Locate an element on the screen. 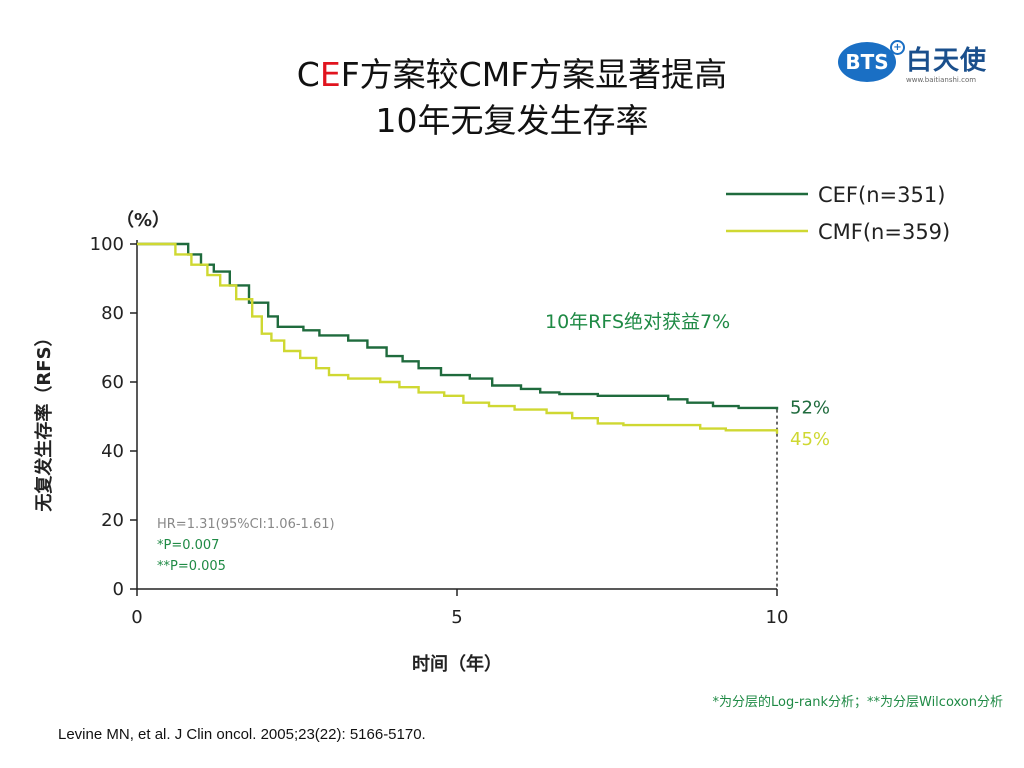 The width and height of the screenshot is (1024, 768). y-tick-label: 60 is located at coordinates (112, 382).